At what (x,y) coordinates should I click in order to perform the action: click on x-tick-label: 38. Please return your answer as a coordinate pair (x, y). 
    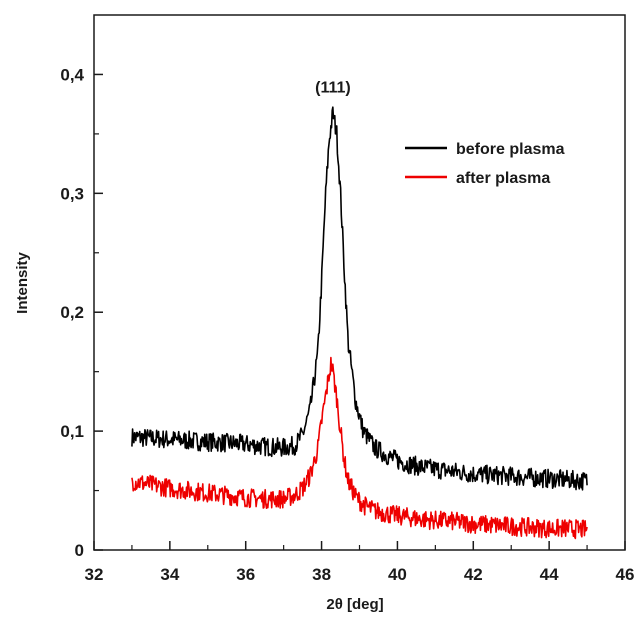
    Looking at the image, I should click on (321, 574).